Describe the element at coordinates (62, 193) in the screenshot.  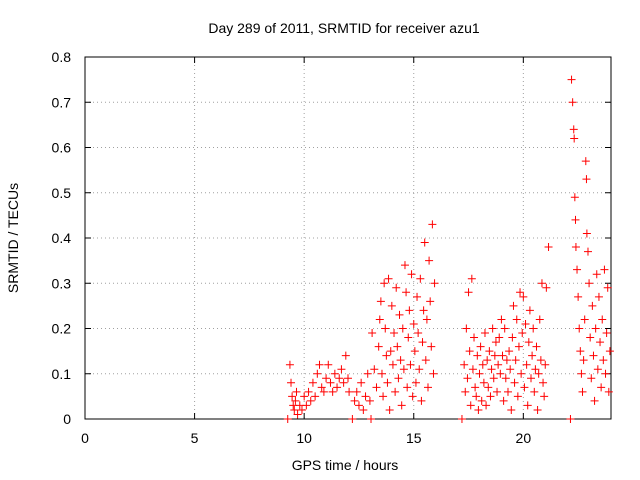
I see `y-tick-label: 0.5` at that location.